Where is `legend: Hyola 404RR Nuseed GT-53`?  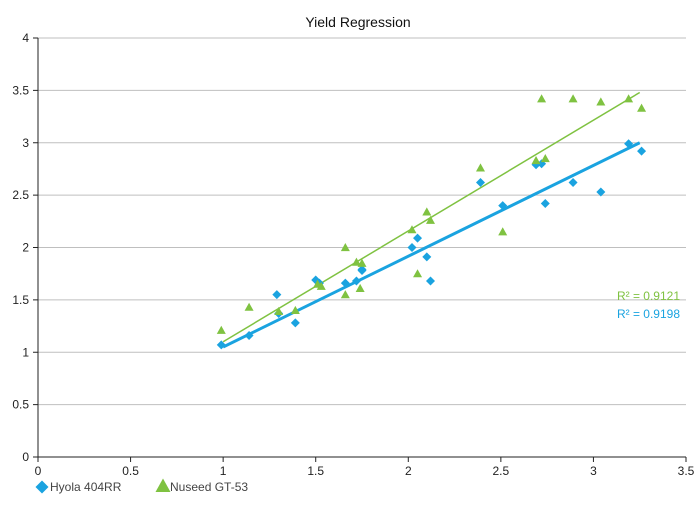 legend: Hyola 404RR Nuseed GT-53 is located at coordinates (141, 486).